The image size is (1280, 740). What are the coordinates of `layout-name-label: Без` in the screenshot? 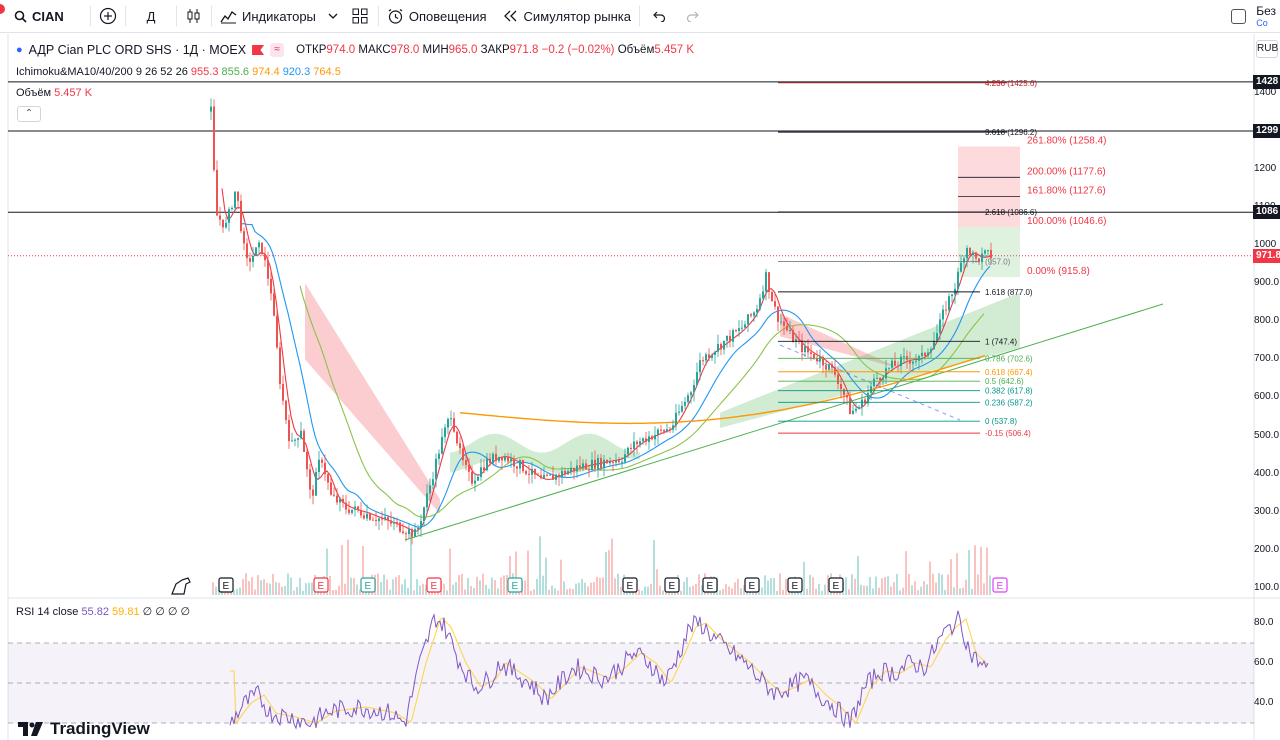 It's located at (1266, 10).